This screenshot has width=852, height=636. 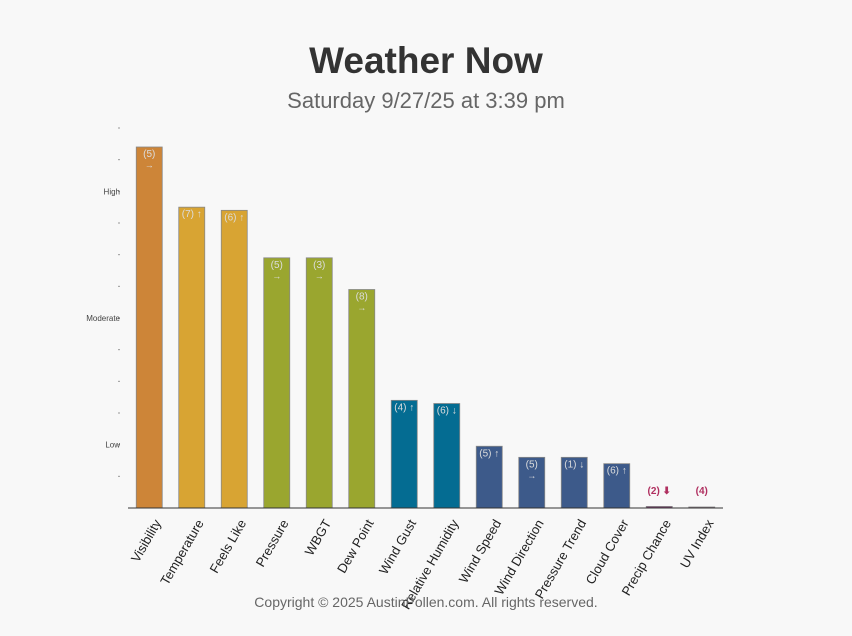 I want to click on x-tick-label: Visibility, so click(x=146, y=540).